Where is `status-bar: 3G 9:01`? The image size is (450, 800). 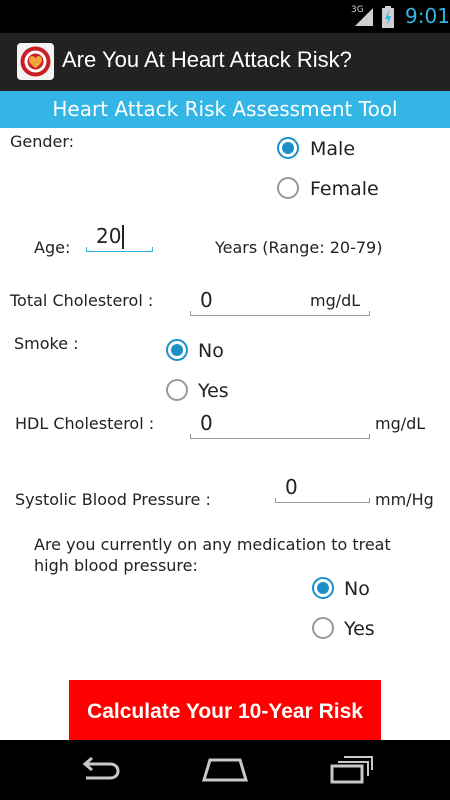 status-bar: 3G 9:01 is located at coordinates (225, 16).